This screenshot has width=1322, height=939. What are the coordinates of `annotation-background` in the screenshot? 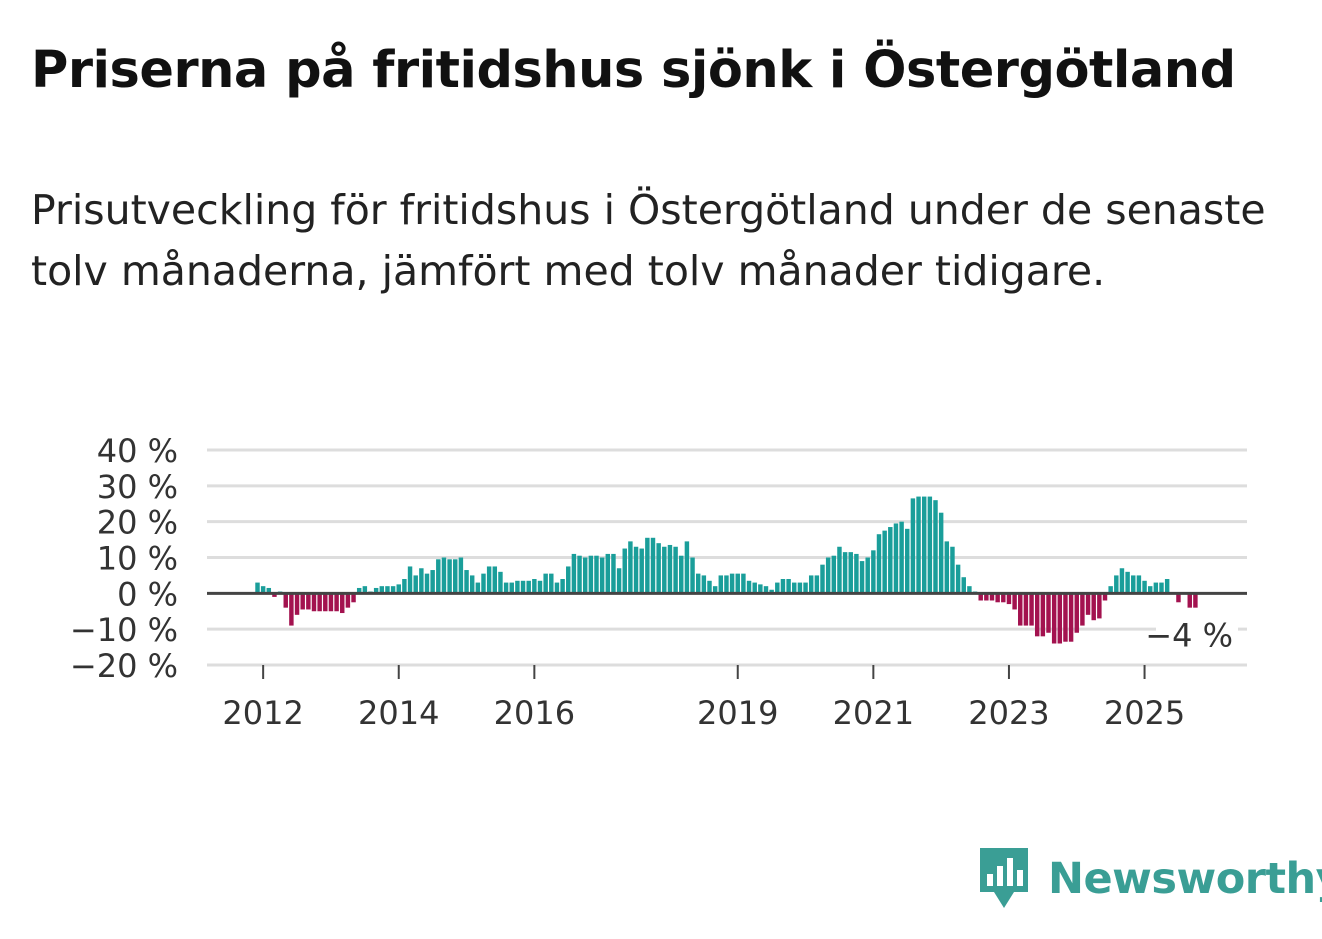 It's located at (1197, 627).